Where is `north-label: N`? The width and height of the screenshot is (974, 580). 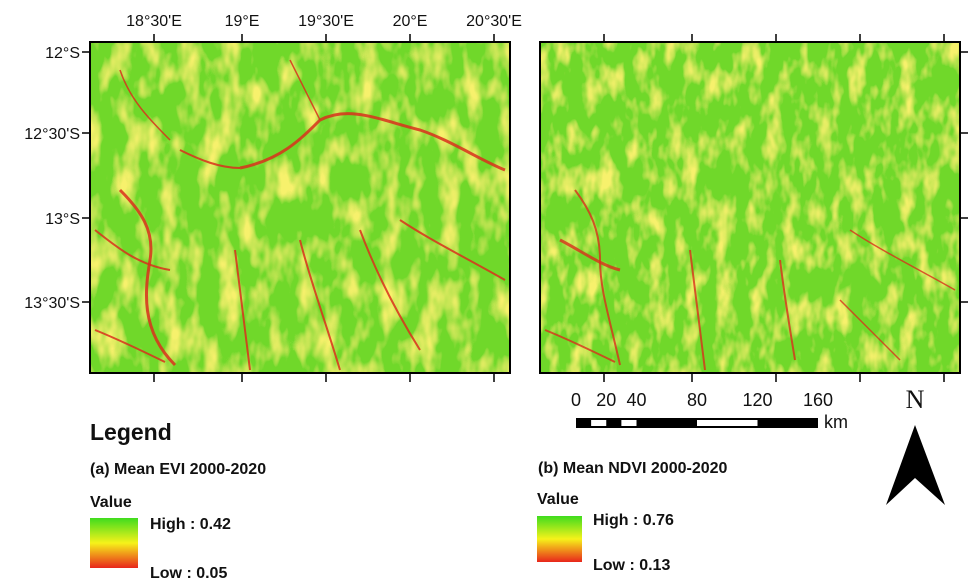
north-label: N is located at coordinates (915, 399).